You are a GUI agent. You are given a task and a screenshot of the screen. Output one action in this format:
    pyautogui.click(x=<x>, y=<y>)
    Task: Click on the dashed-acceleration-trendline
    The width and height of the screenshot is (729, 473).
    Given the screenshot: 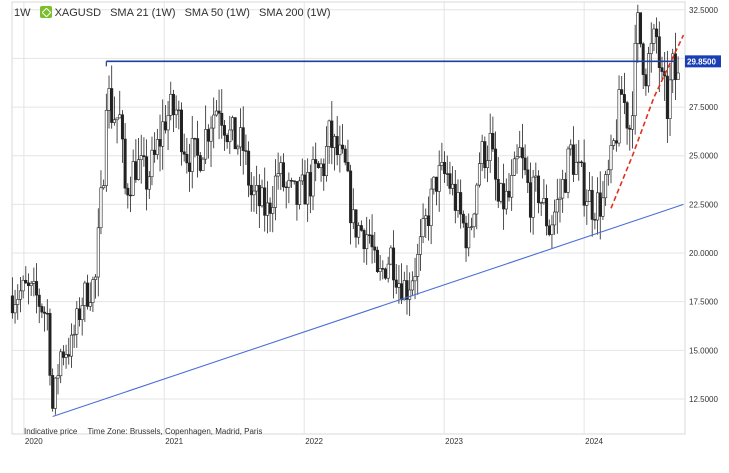 What is the action you would take?
    pyautogui.click(x=647, y=121)
    